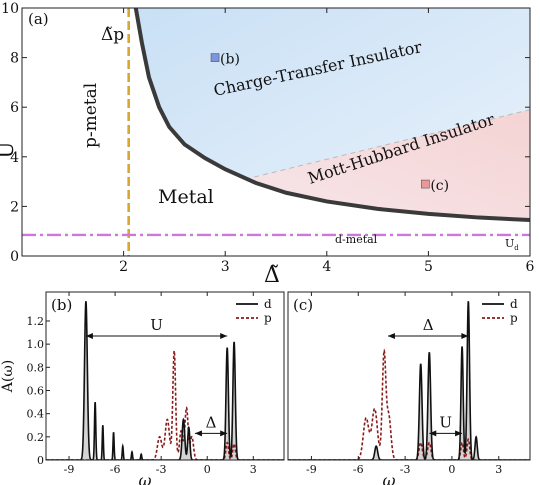 Image resolution: width=540 pixels, height=485 pixels. Describe the element at coordinates (14, 59) in the screenshot. I see `y-tick-label: 8` at that location.